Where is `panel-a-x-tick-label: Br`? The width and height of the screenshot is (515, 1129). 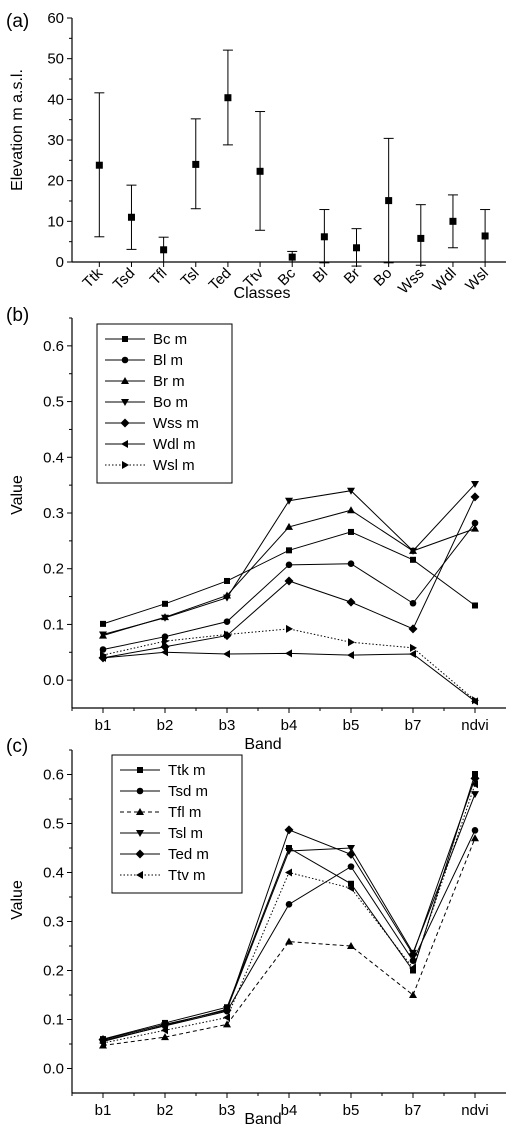 panel-a-x-tick-label: Br is located at coordinates (352, 276).